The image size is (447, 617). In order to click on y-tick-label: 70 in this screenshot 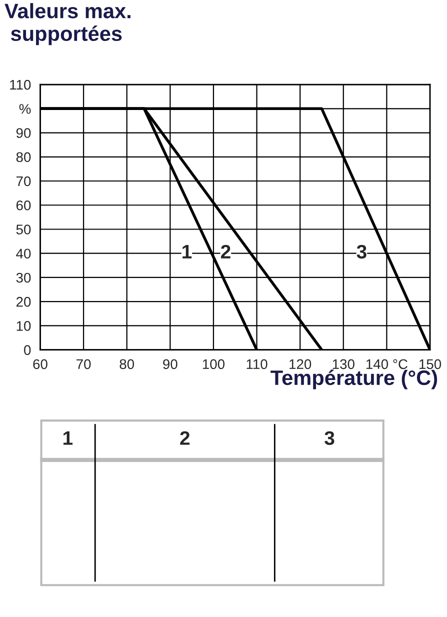, I will do `click(23, 181)`.